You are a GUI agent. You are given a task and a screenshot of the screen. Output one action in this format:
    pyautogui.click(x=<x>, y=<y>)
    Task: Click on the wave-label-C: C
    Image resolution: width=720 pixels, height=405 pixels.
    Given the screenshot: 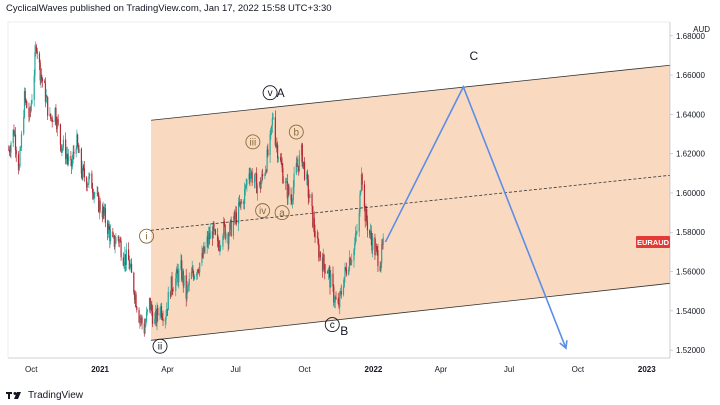 What is the action you would take?
    pyautogui.click(x=473, y=56)
    